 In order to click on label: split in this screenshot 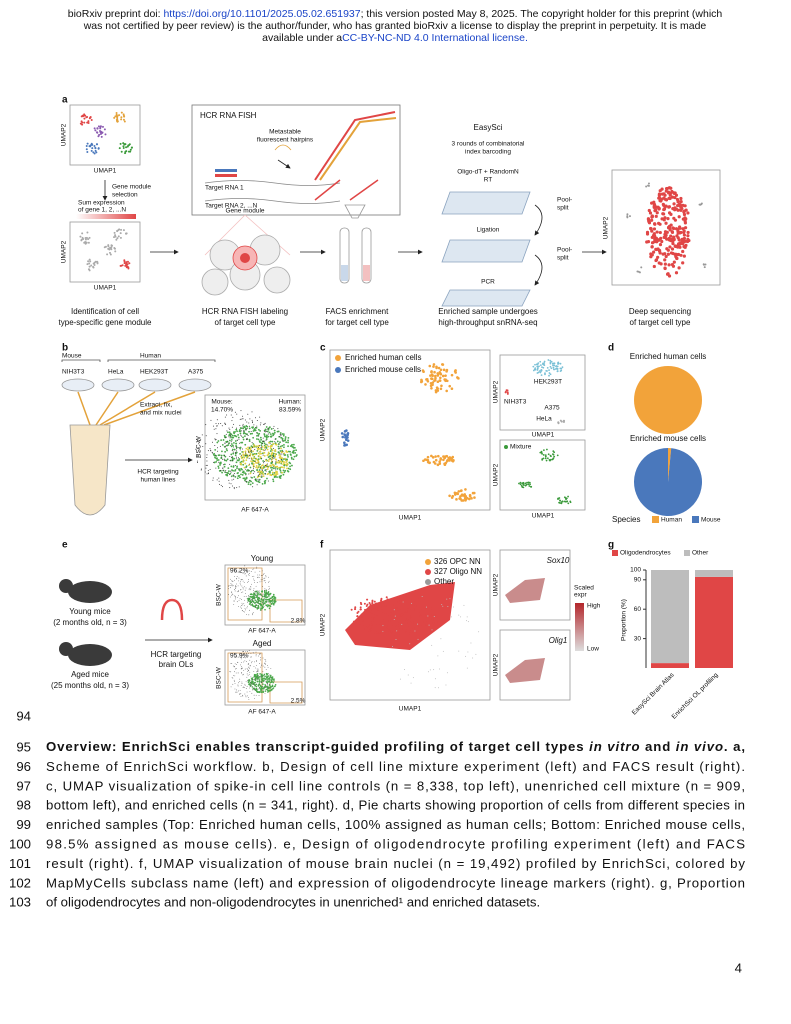, I will do `click(563, 258)`.